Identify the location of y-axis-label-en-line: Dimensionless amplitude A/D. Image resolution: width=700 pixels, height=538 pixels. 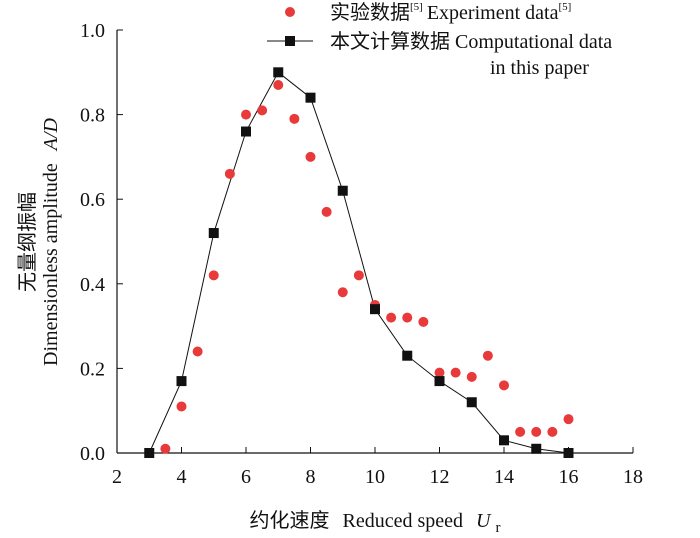
(51, 241).